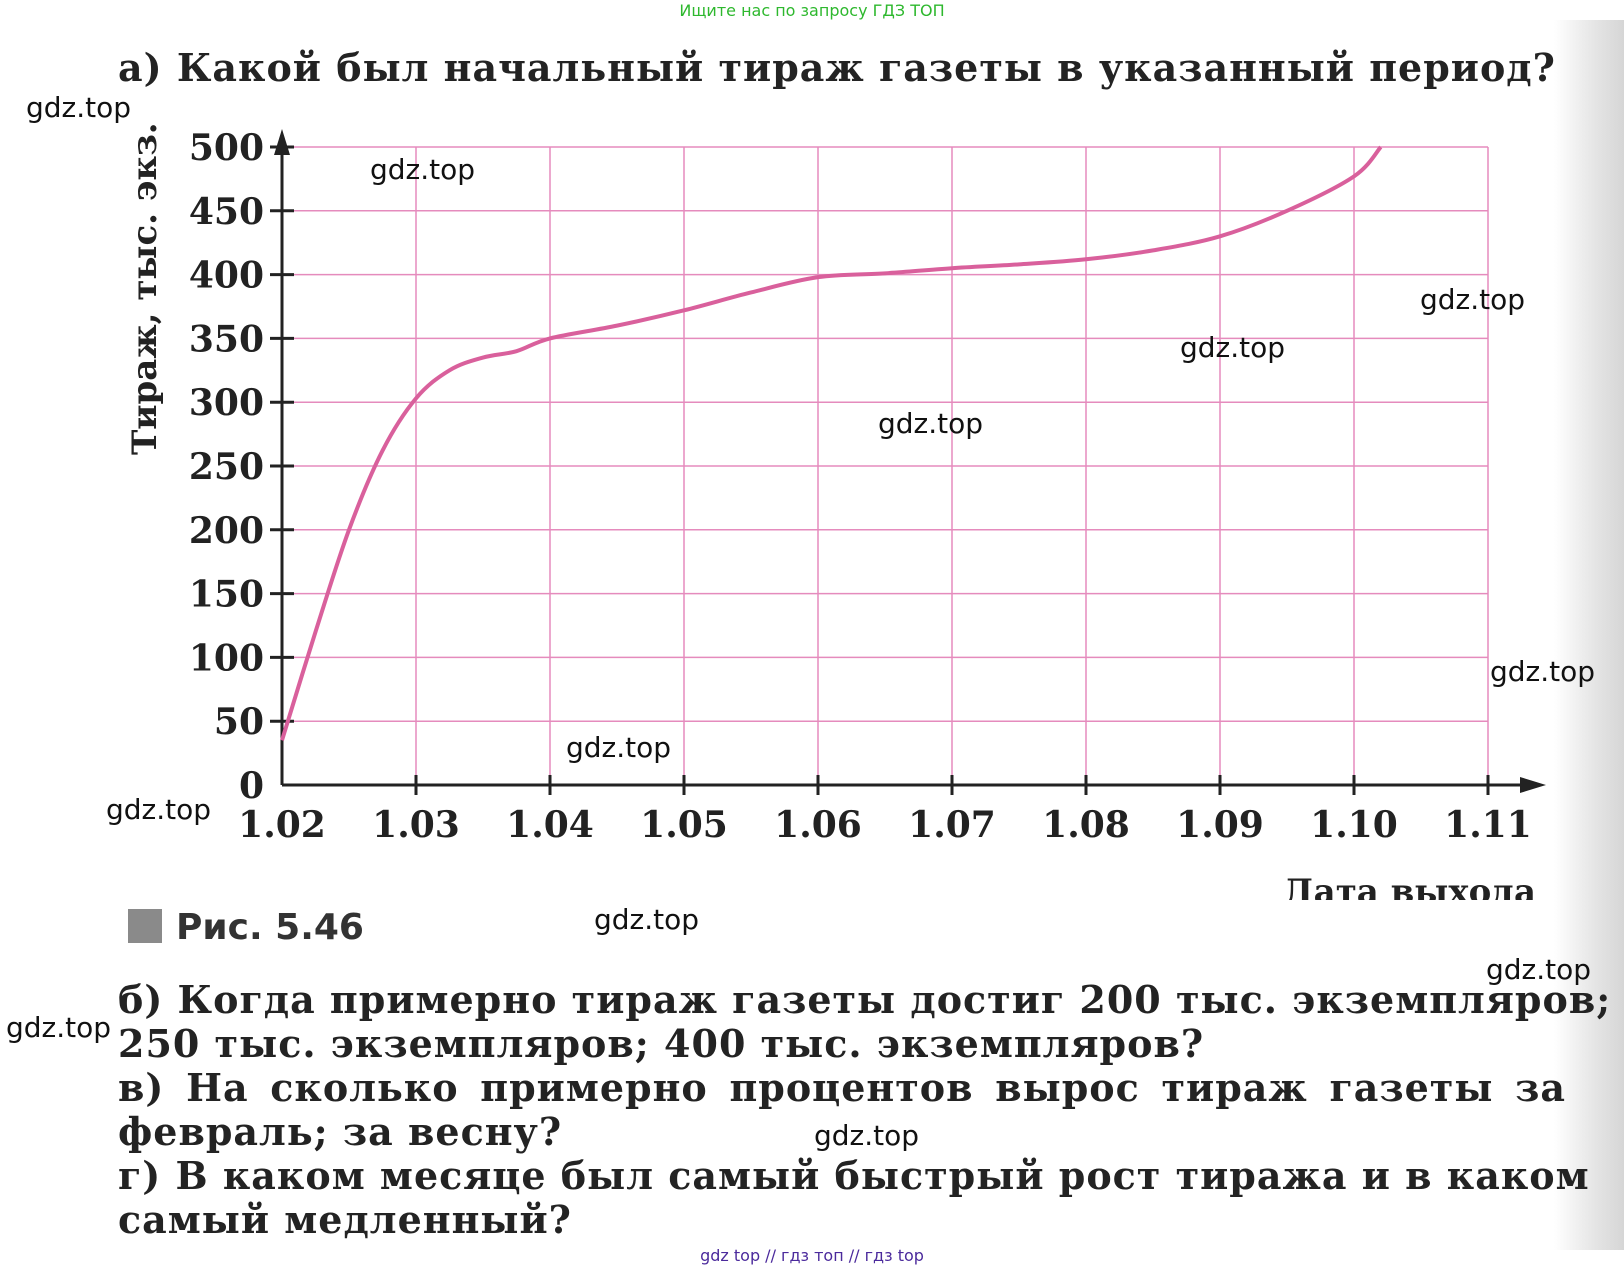 This screenshot has width=1624, height=1271. I want to click on y-axis-arrow-icon, so click(282, 142).